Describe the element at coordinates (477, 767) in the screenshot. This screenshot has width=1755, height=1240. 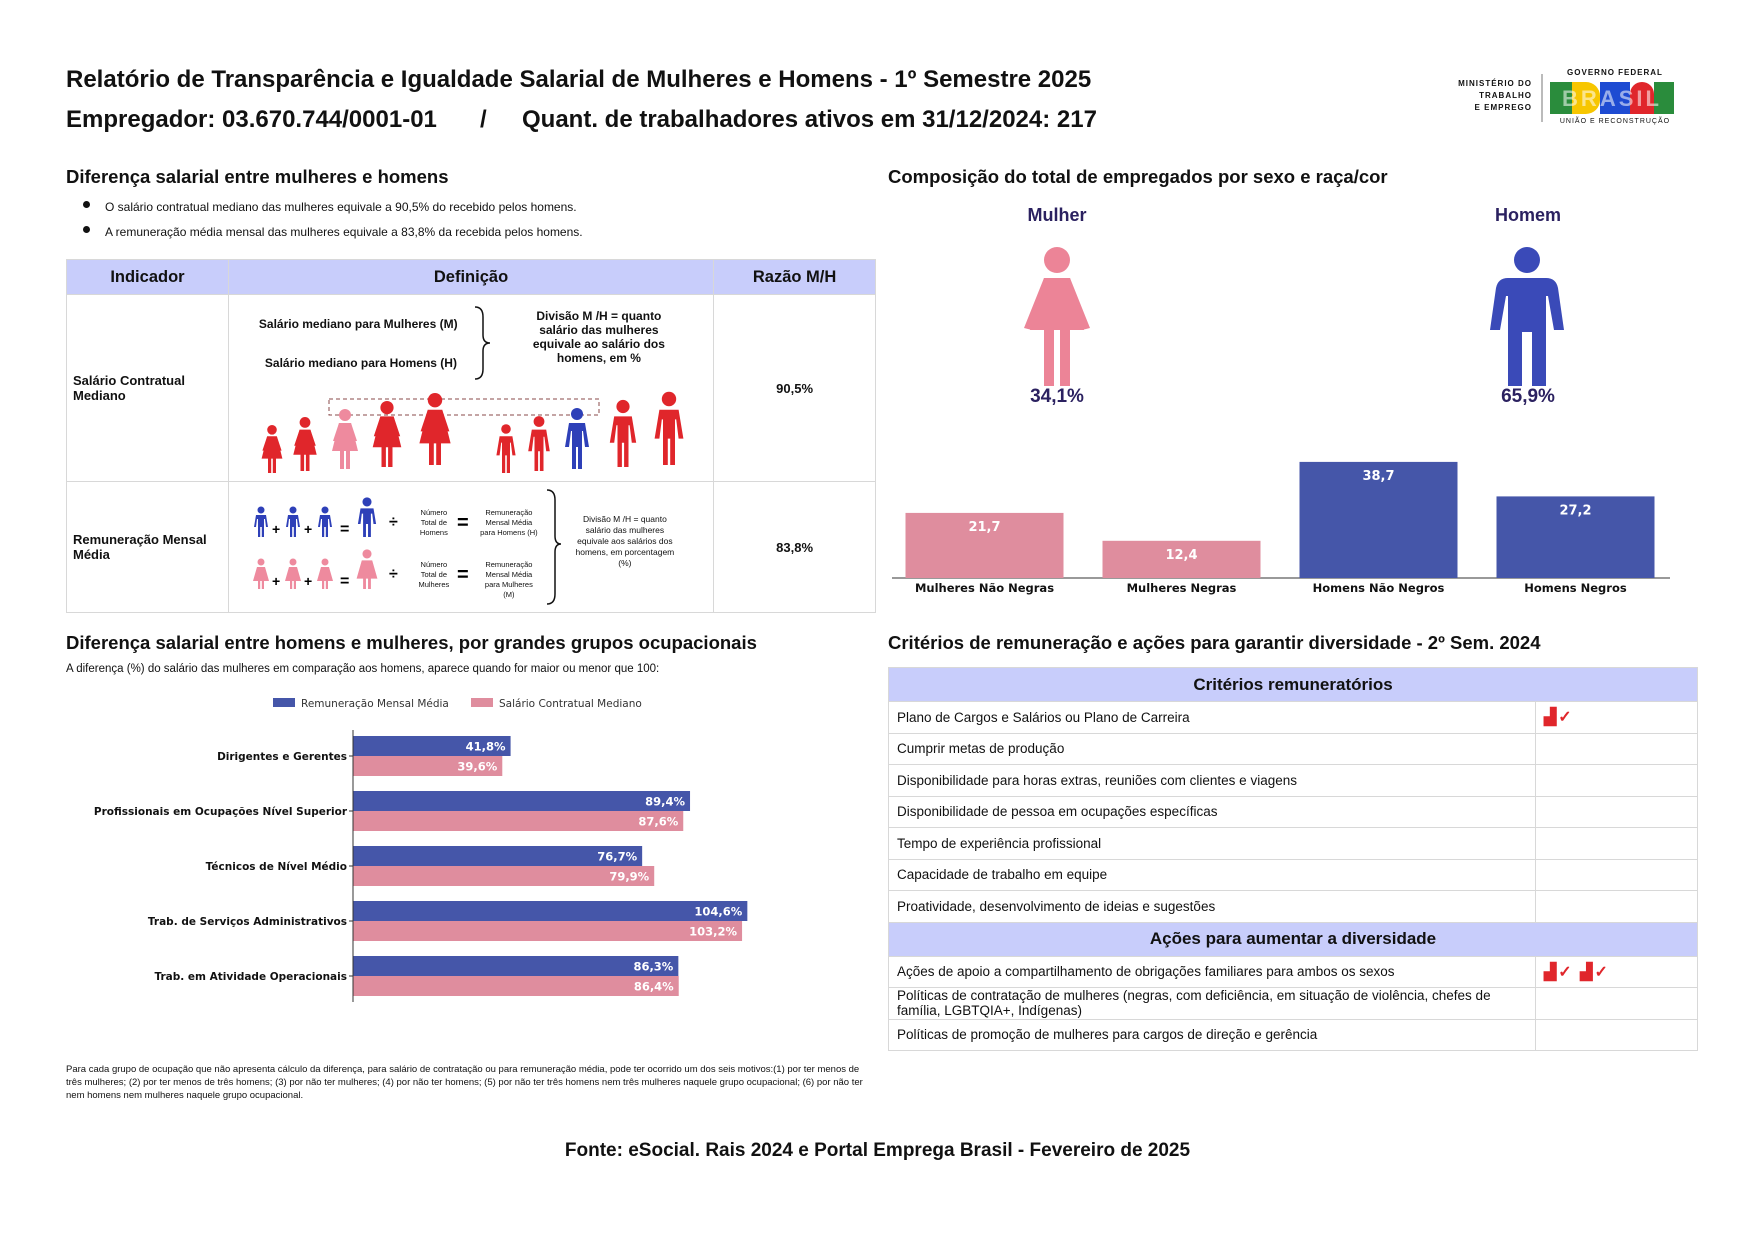
I see `bar-value-label: 39,6%` at that location.